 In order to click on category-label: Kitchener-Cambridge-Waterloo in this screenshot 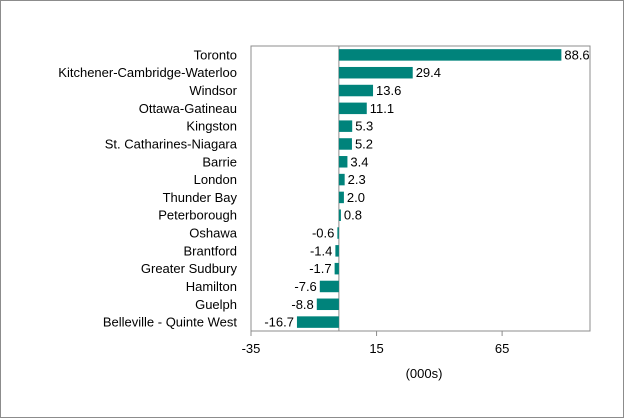, I will do `click(147, 72)`.